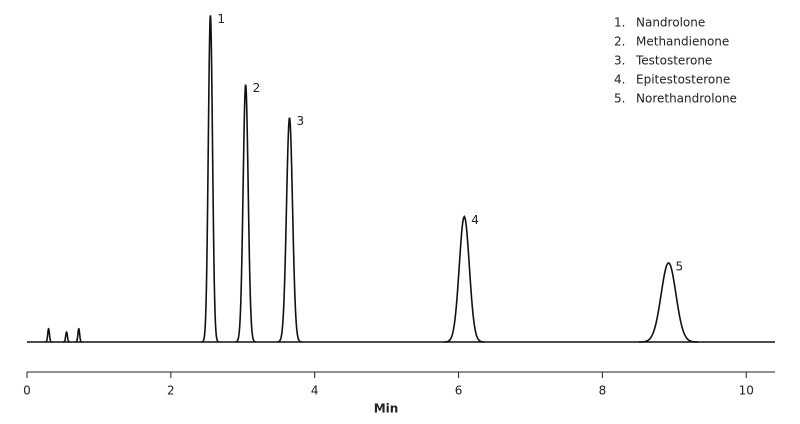 The image size is (800, 424). What do you see at coordinates (386, 409) in the screenshot?
I see `x-axis-label: Min` at bounding box center [386, 409].